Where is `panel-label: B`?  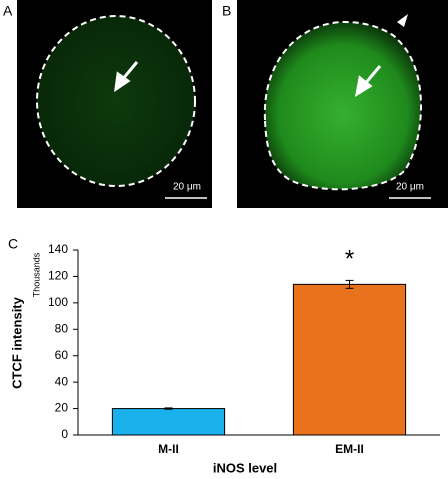
panel-label: B is located at coordinates (226, 11).